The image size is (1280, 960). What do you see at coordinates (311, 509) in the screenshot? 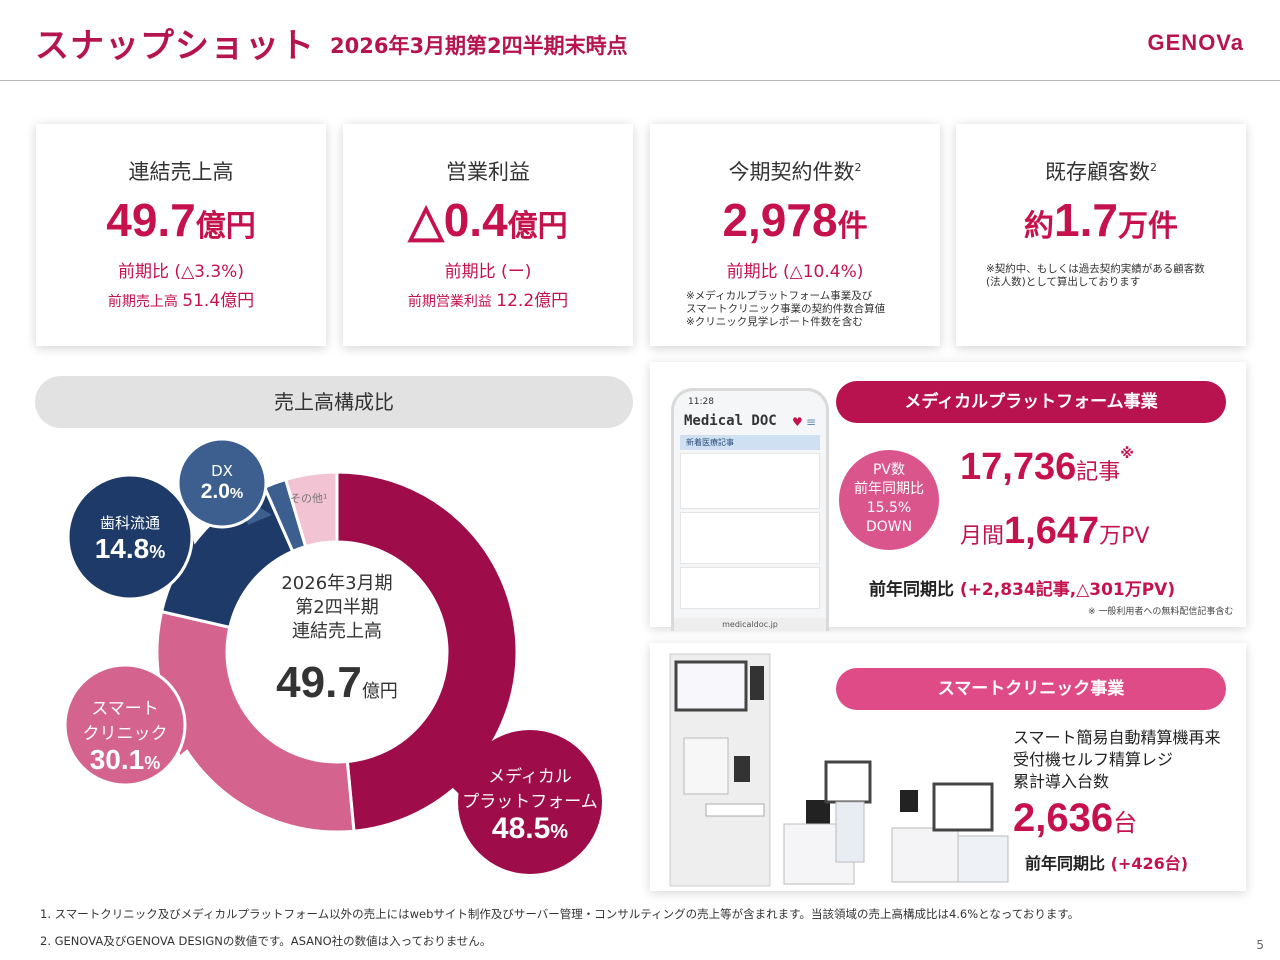
I see `slice-other` at bounding box center [311, 509].